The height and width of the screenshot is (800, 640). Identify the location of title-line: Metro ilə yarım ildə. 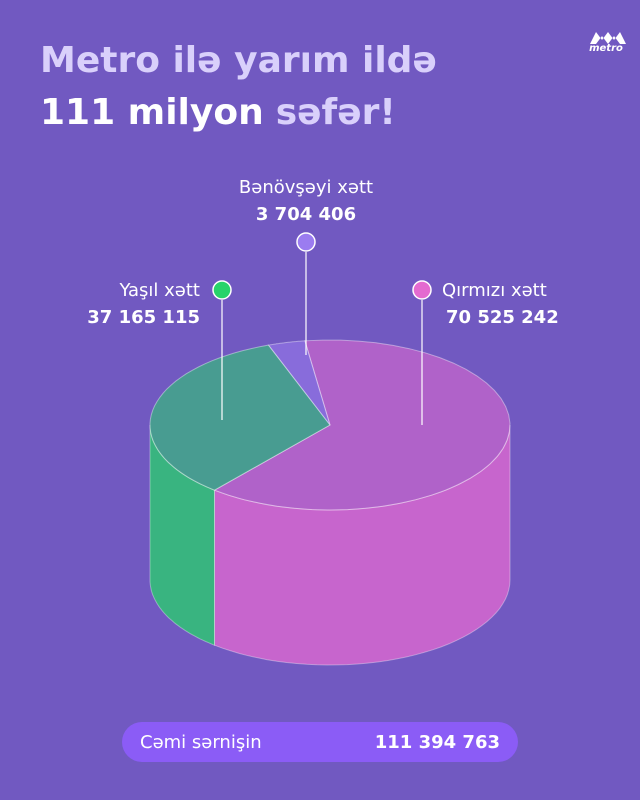
(238, 60).